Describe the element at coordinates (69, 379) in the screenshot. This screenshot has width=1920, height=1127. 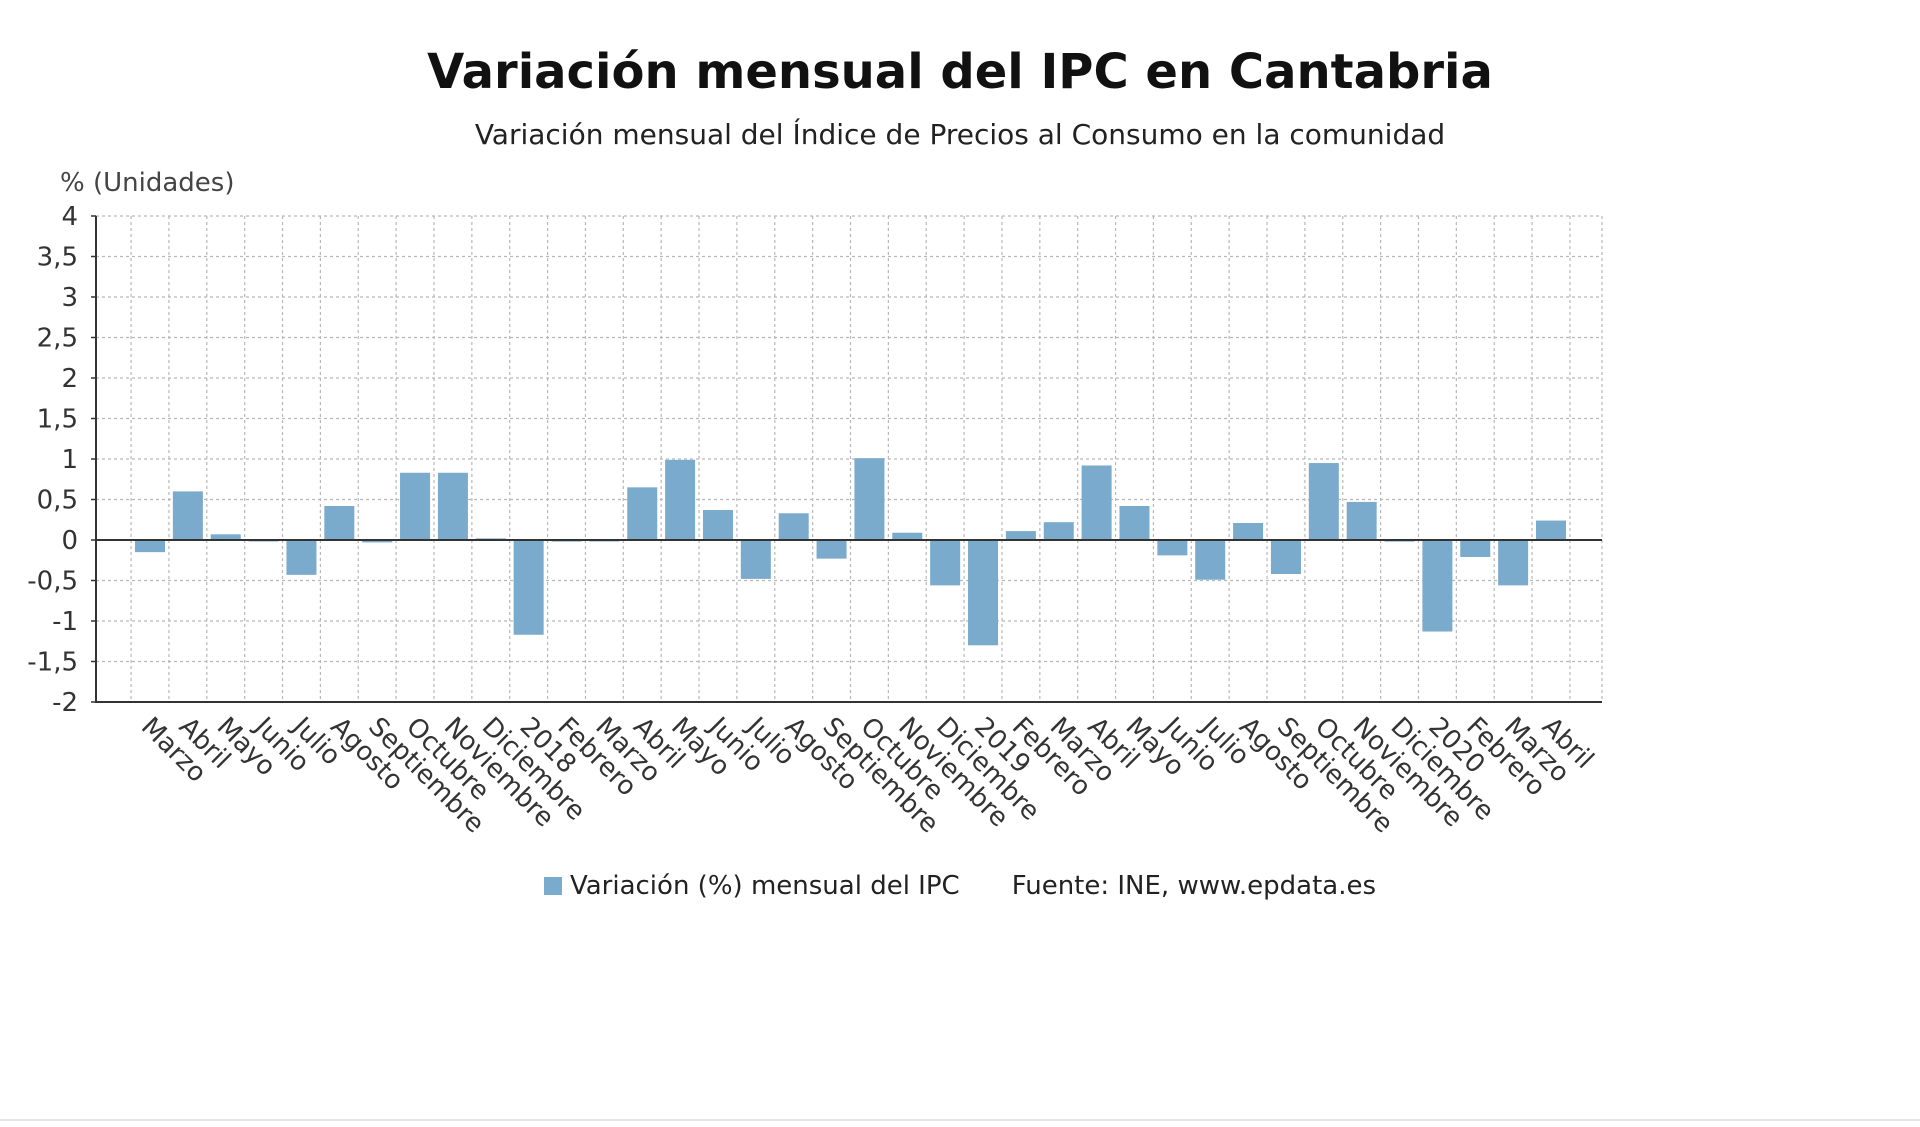
I see `y-tick-label: 2` at that location.